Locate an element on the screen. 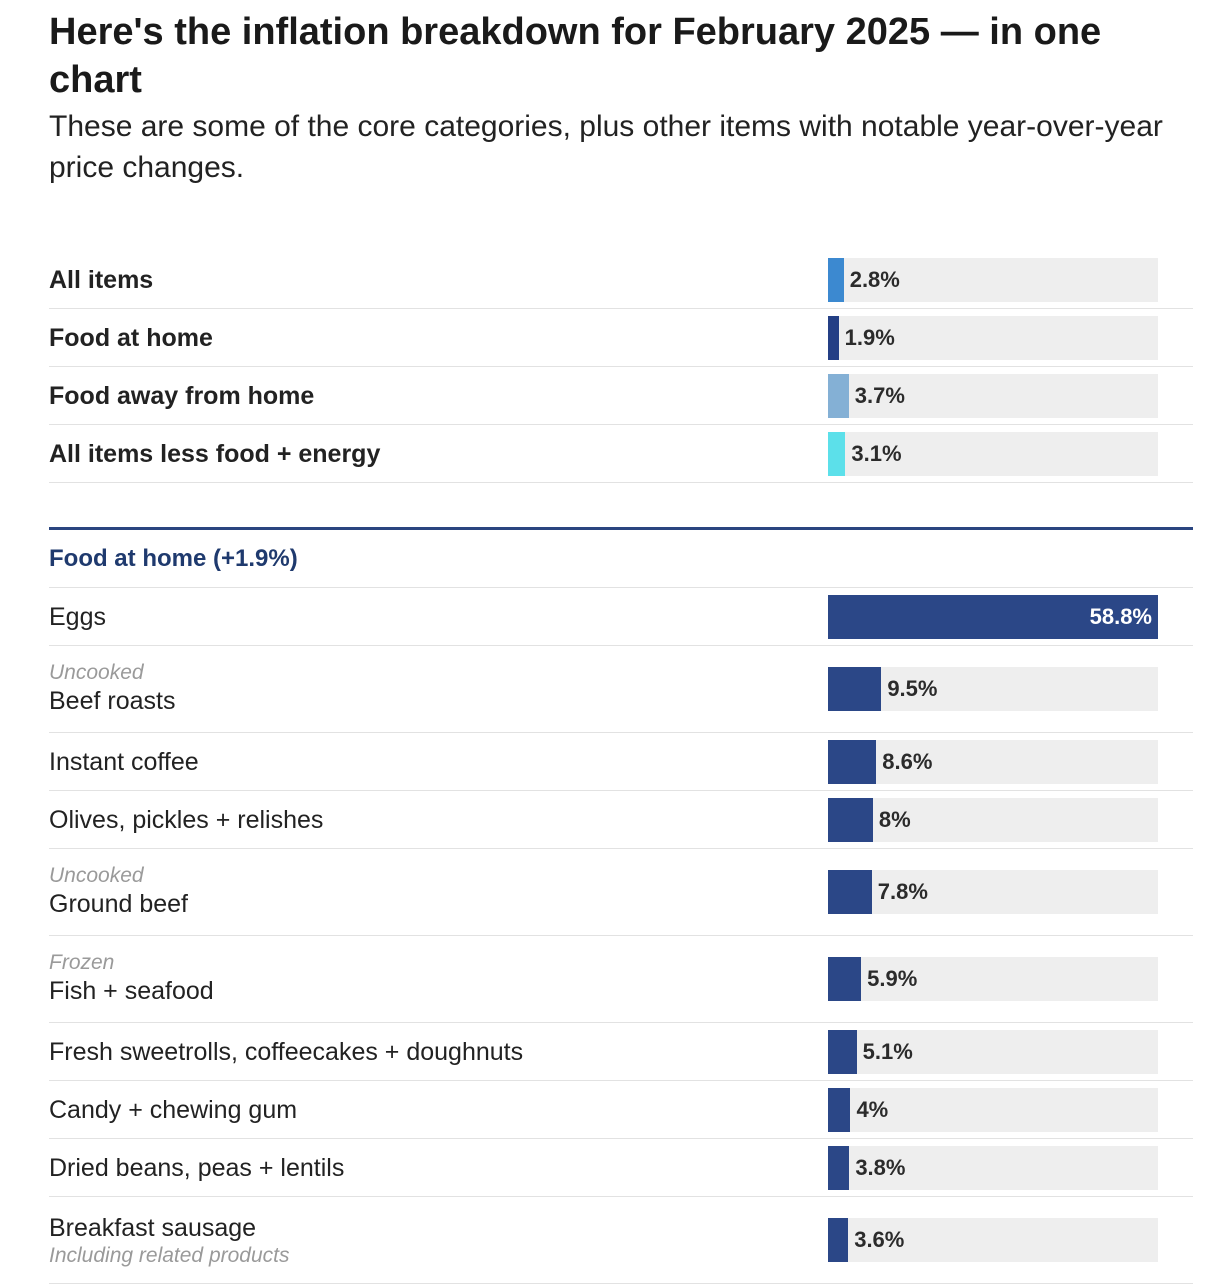  table-row: Candy + chewing gum 4% is located at coordinates (621, 1110).